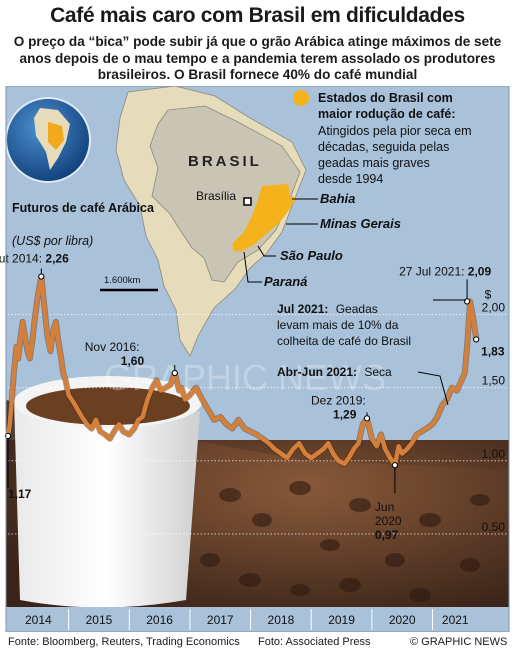  What do you see at coordinates (494, 527) in the screenshot?
I see `y-tick-label: 0,50` at bounding box center [494, 527].